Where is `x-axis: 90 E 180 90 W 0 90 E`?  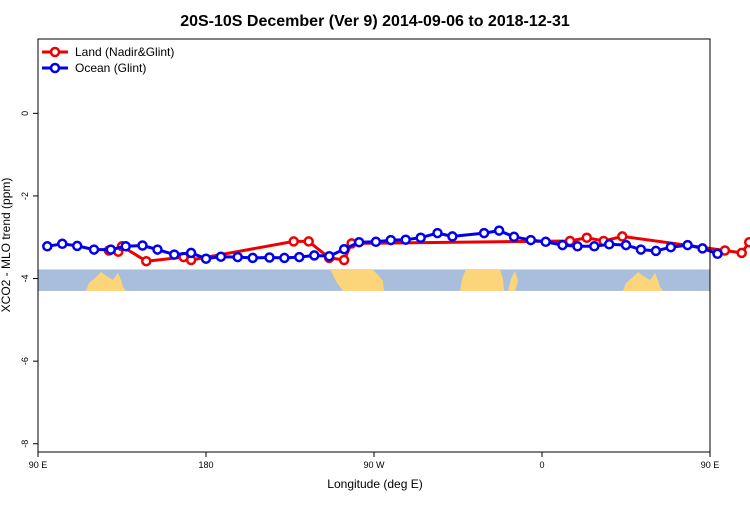
x-axis: 90 E 180 90 W 0 90 E is located at coordinates (374, 461).